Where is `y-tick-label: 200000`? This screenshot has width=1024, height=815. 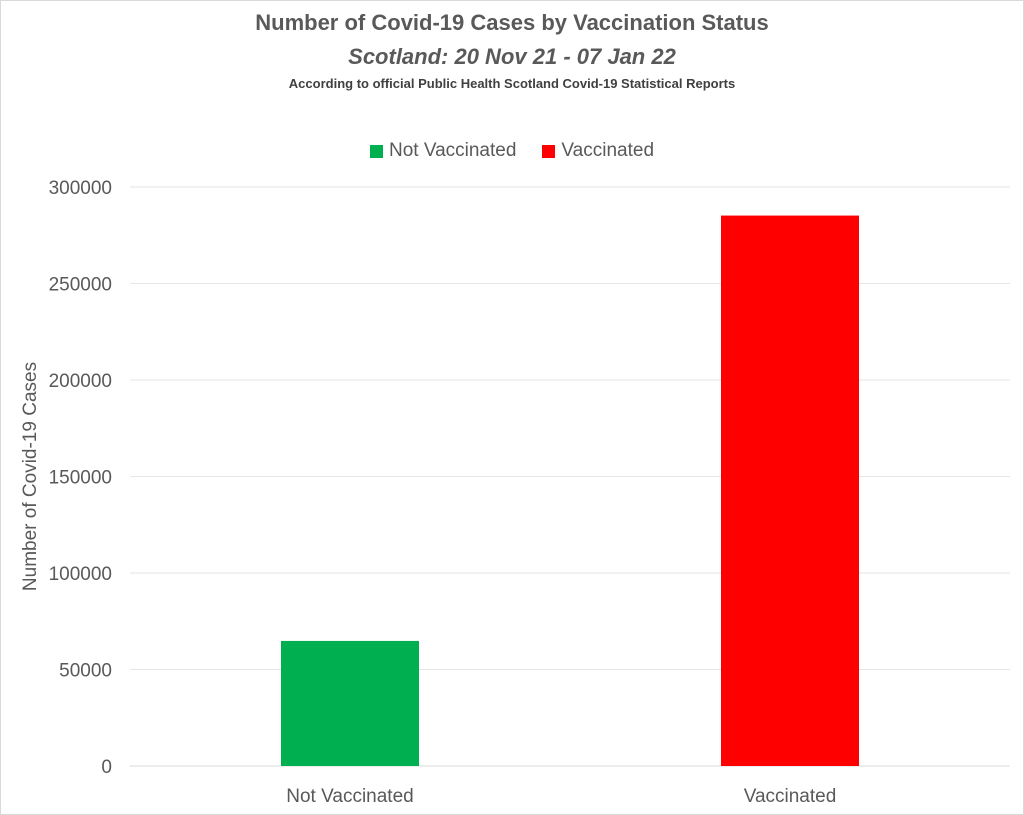 y-tick-label: 200000 is located at coordinates (80, 381).